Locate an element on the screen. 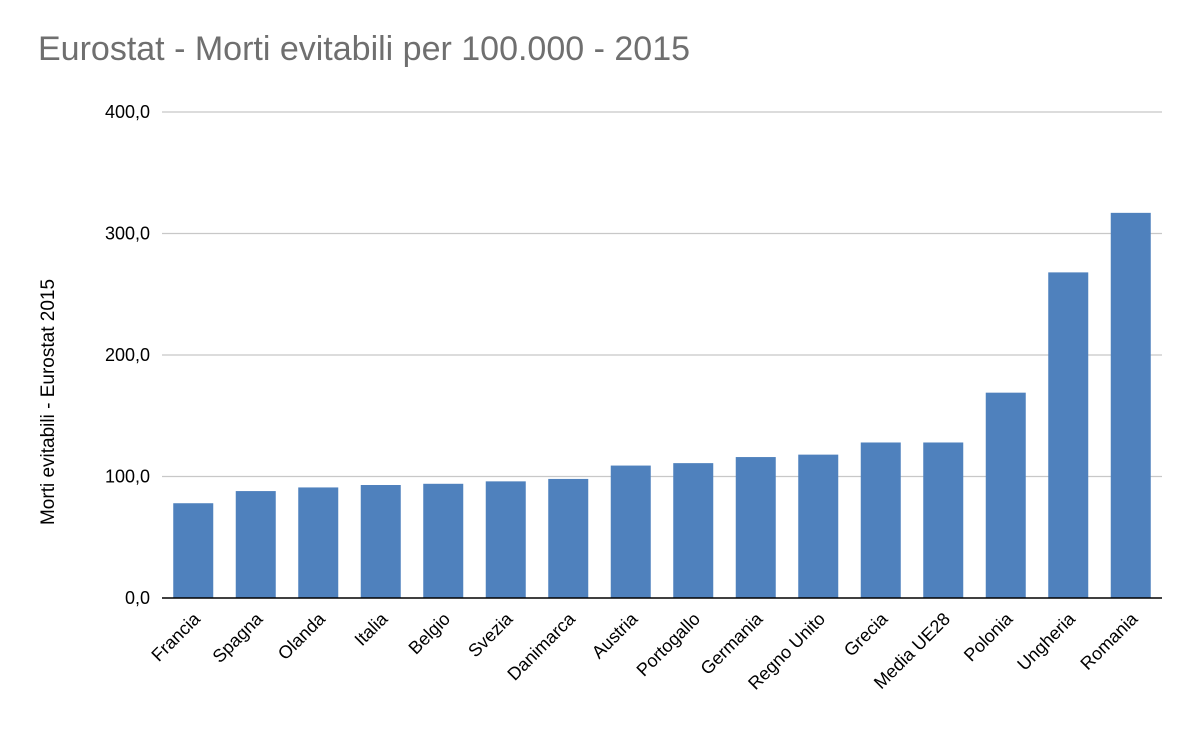  x-tick-label: Danimarca is located at coordinates (541, 646).